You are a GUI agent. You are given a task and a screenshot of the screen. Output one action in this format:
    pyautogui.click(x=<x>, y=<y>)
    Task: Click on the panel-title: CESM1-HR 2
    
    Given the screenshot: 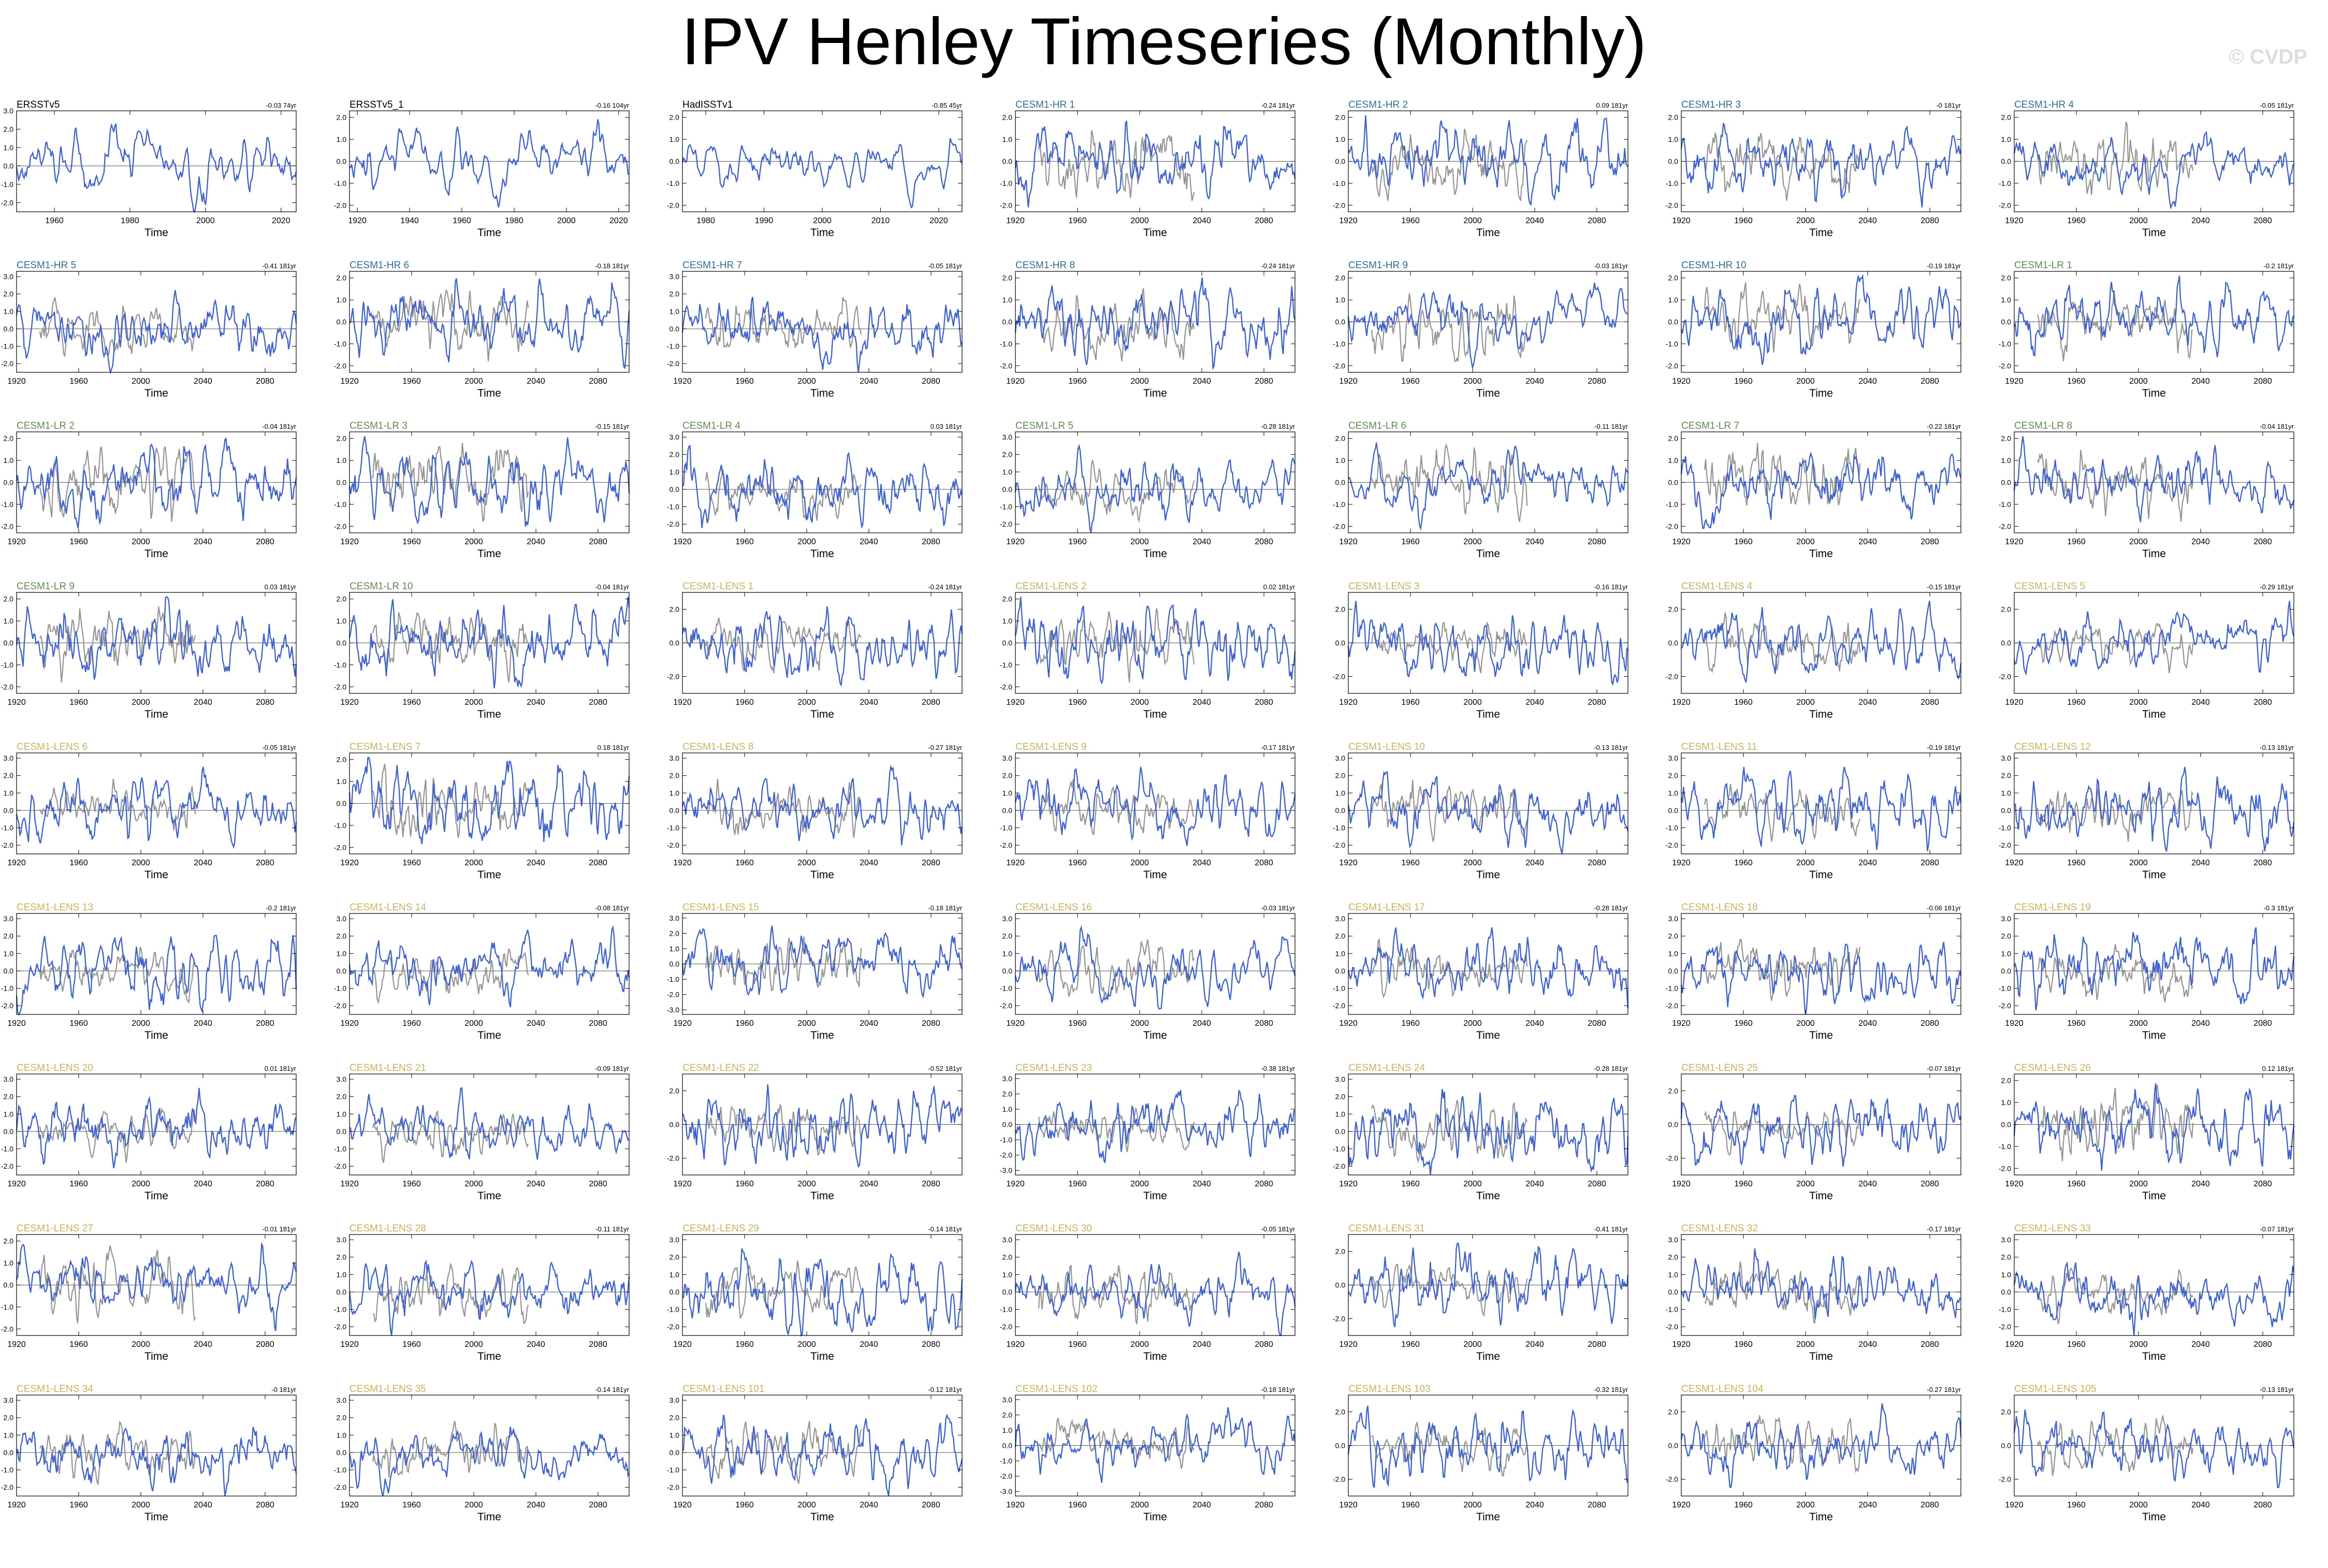 What is the action you would take?
    pyautogui.click(x=1378, y=104)
    